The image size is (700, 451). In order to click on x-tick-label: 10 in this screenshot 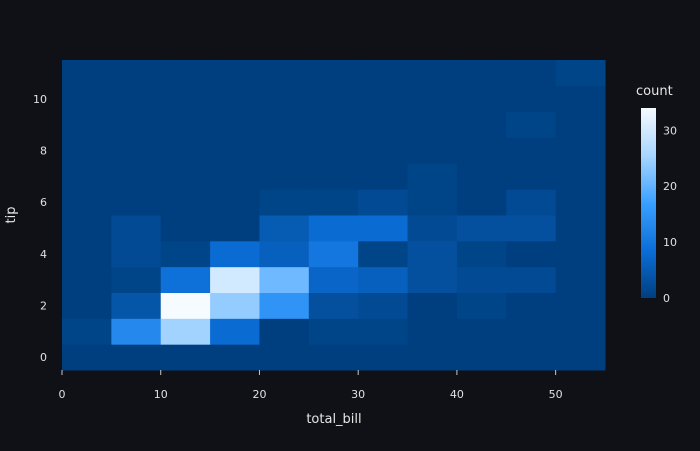, I will do `click(161, 394)`.